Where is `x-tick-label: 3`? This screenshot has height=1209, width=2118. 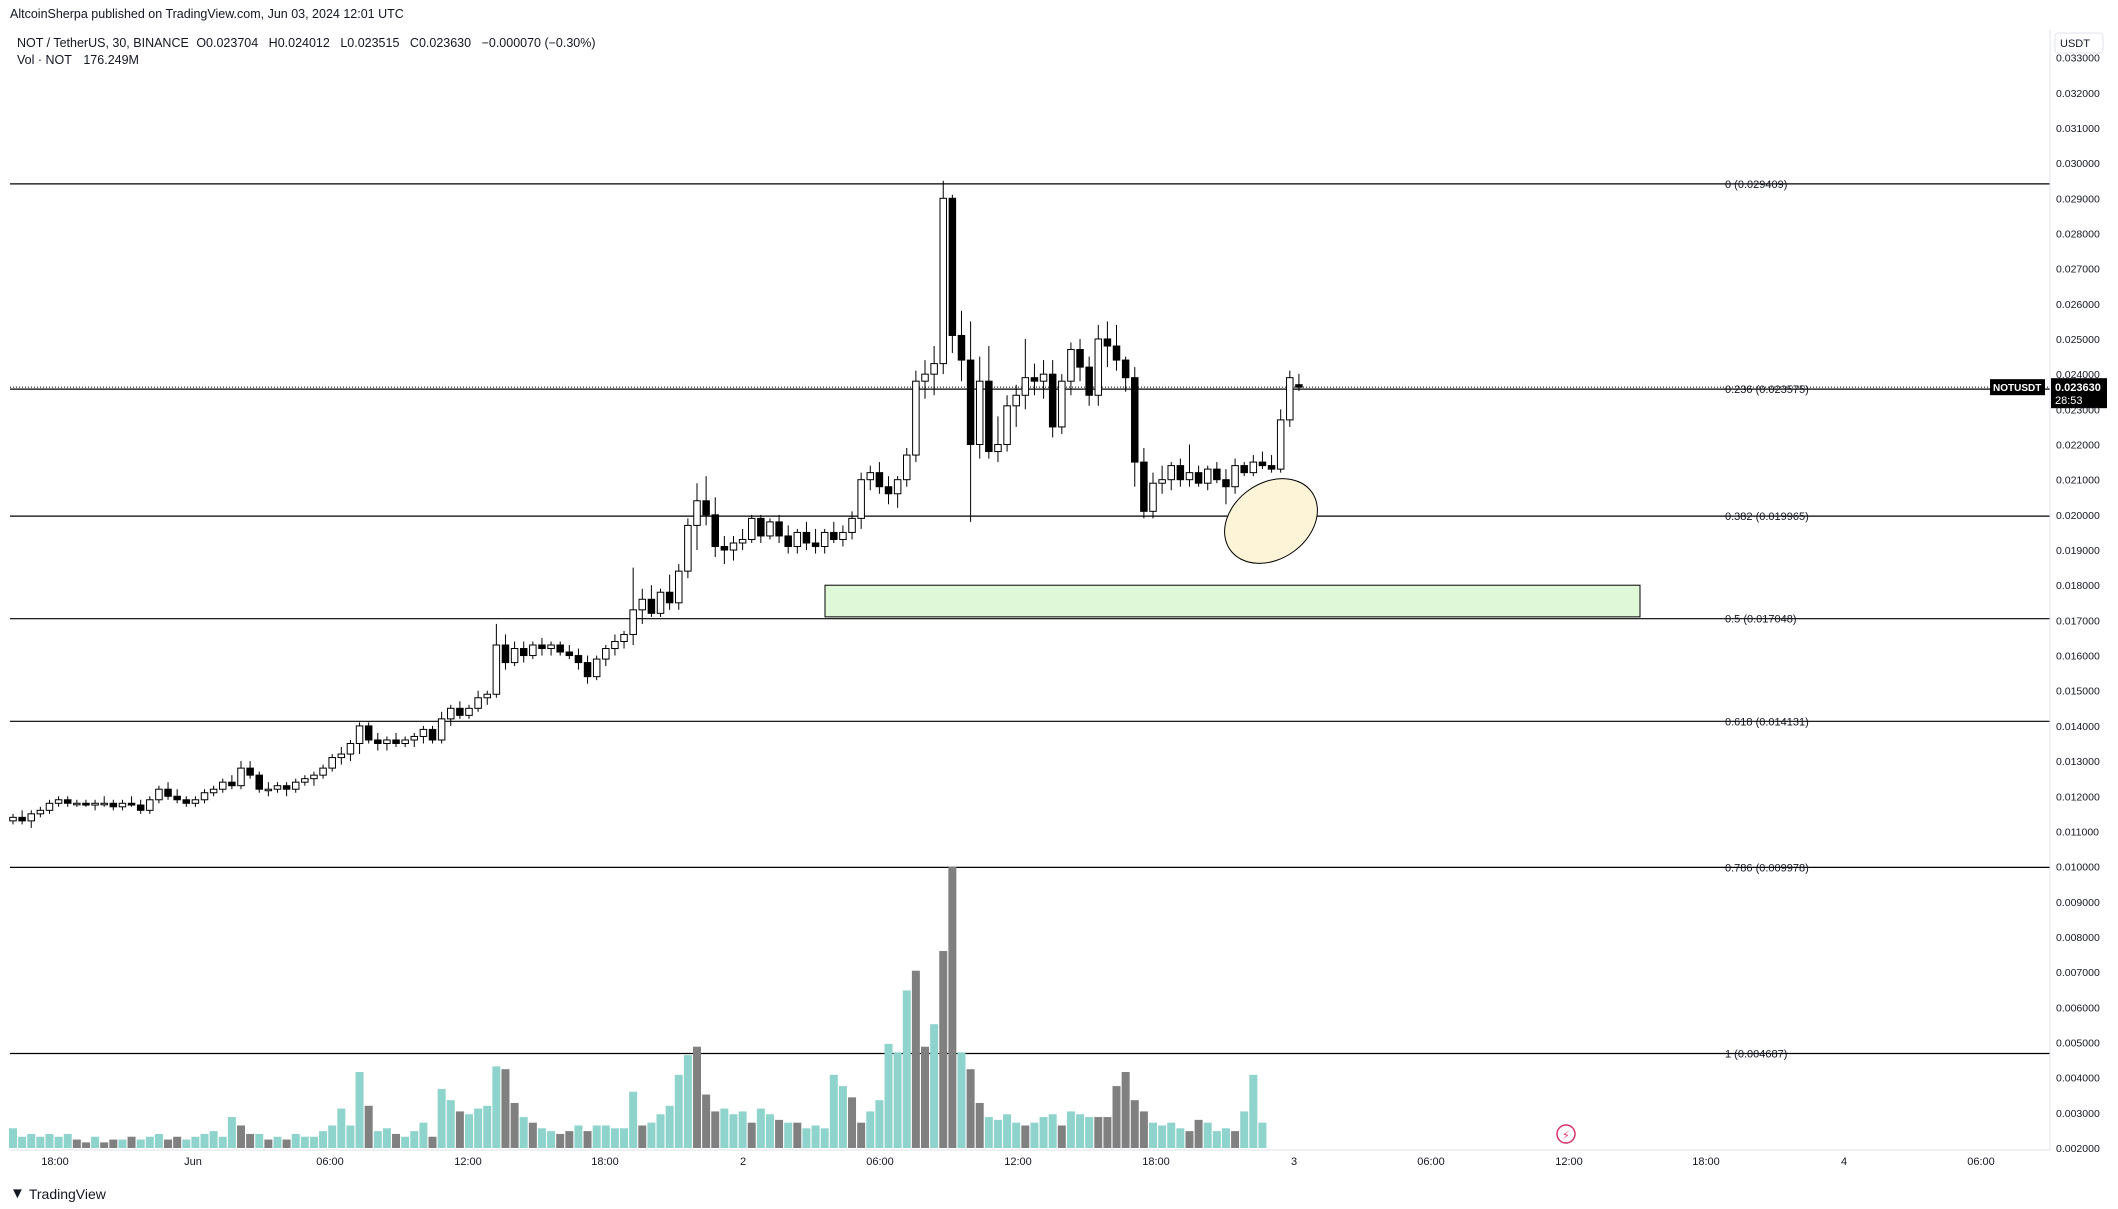 x-tick-label: 3 is located at coordinates (1294, 1162).